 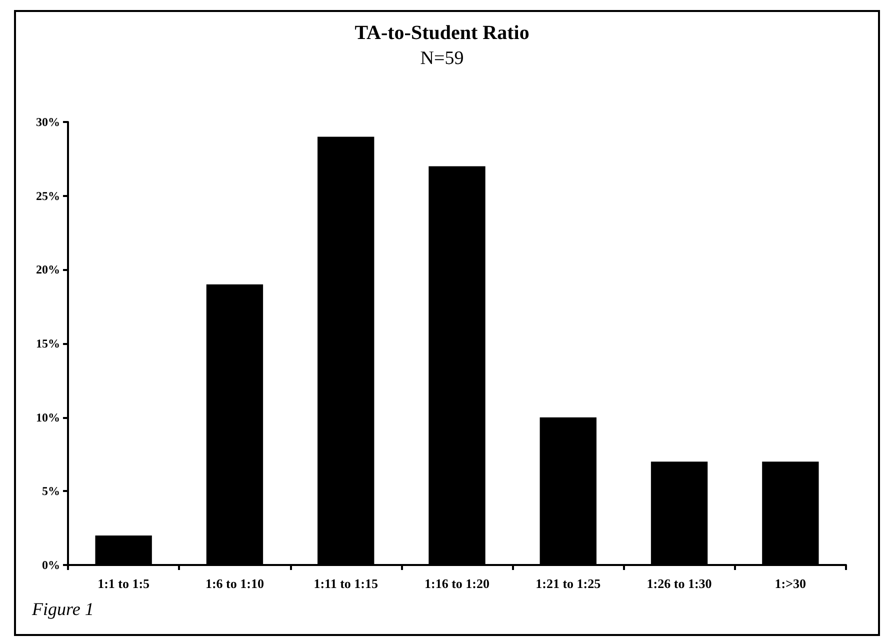 I want to click on caption: Figure 1, so click(x=62, y=609).